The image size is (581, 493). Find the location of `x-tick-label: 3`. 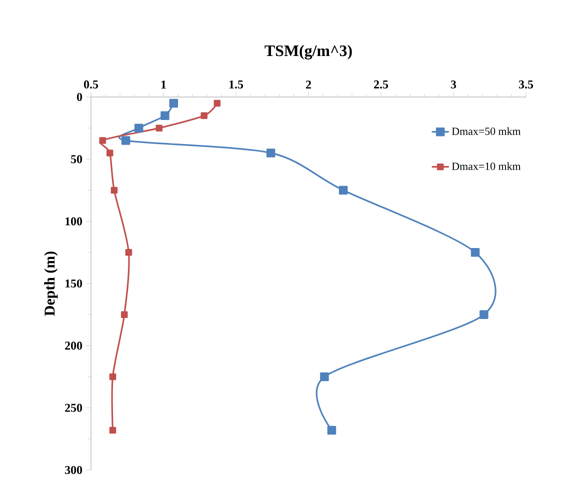

x-tick-label: 3 is located at coordinates (453, 84).